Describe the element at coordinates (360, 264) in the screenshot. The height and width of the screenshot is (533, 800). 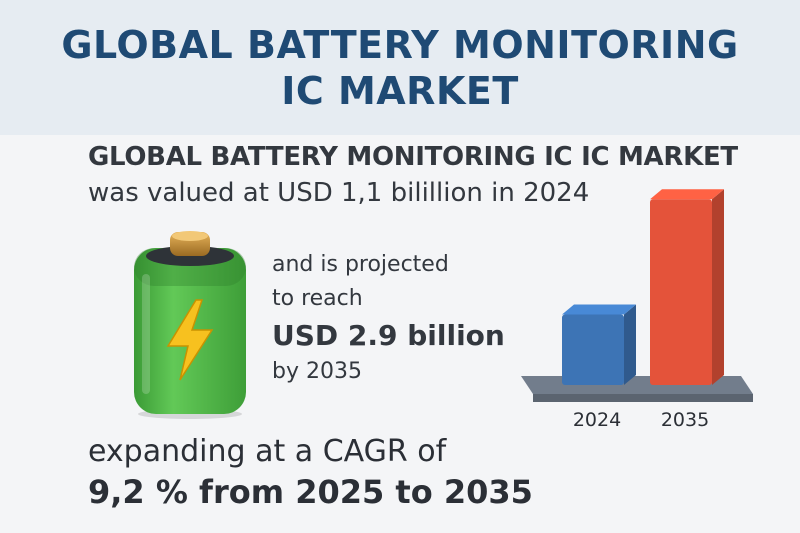
I see `projection-line-1: and is projected` at that location.